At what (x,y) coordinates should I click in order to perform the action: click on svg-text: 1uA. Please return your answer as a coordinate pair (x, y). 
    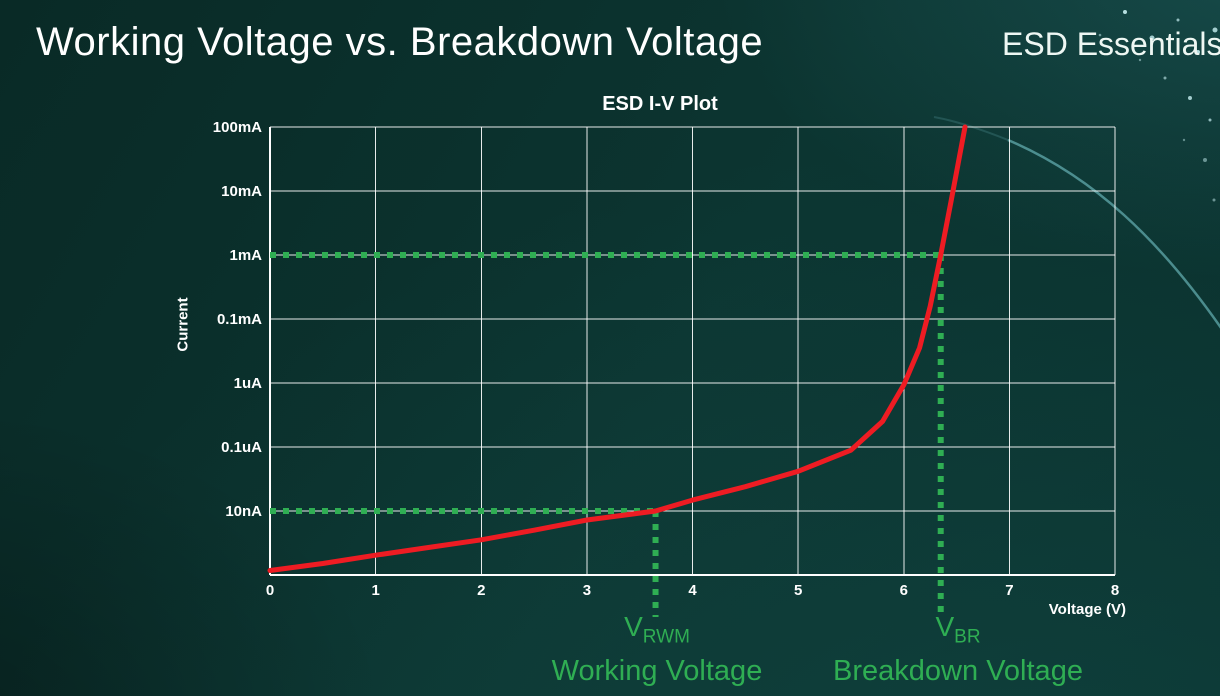
    Looking at the image, I should click on (248, 383).